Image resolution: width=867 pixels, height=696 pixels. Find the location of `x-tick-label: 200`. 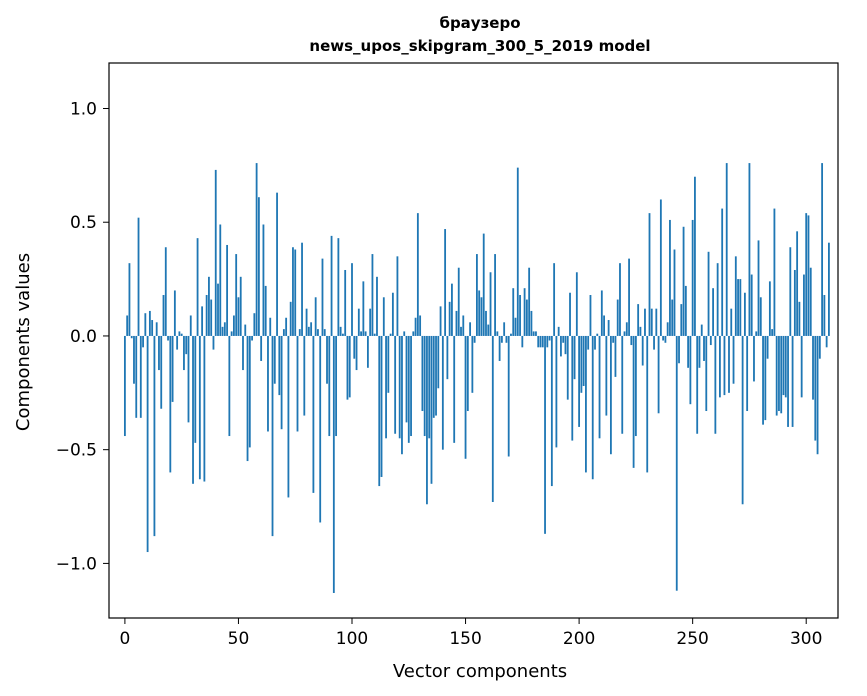

x-tick-label: 200 is located at coordinates (579, 639).